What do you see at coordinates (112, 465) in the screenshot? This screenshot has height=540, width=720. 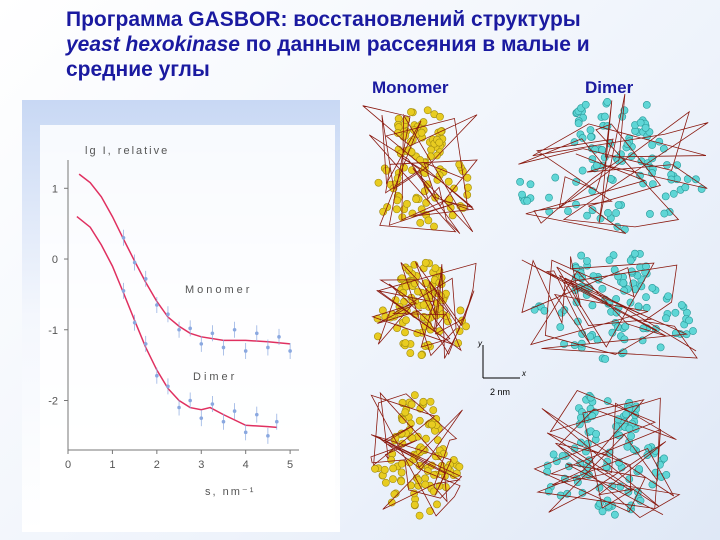 I see `x-tick-label: 1` at bounding box center [112, 465].